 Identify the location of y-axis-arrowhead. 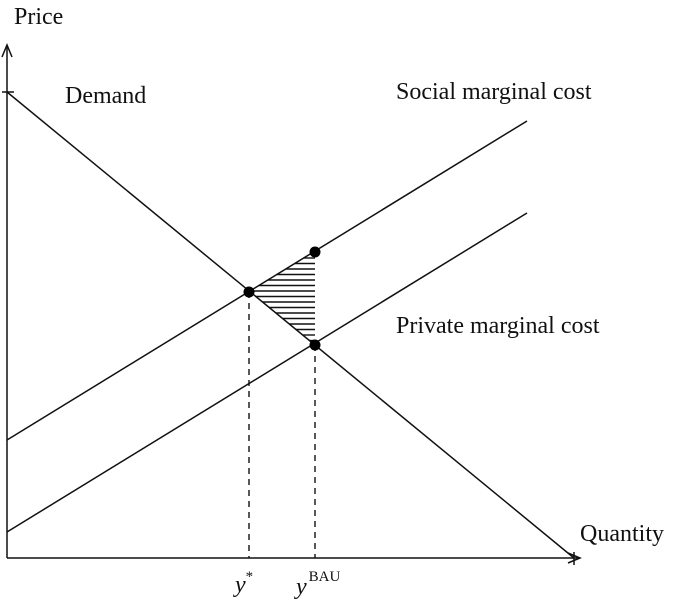
(7, 50).